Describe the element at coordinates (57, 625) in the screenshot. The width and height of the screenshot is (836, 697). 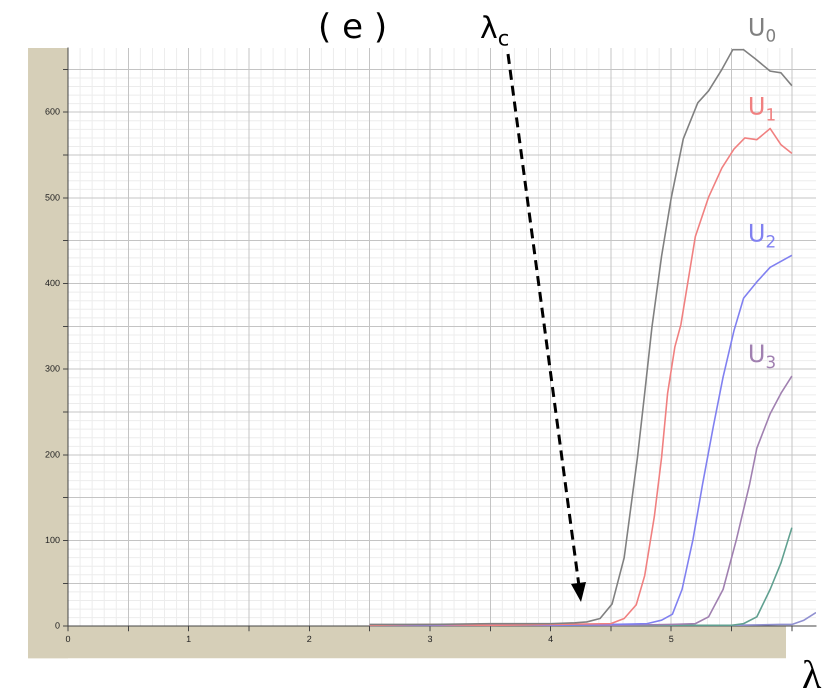
I see `y-tick-label: 0` at that location.